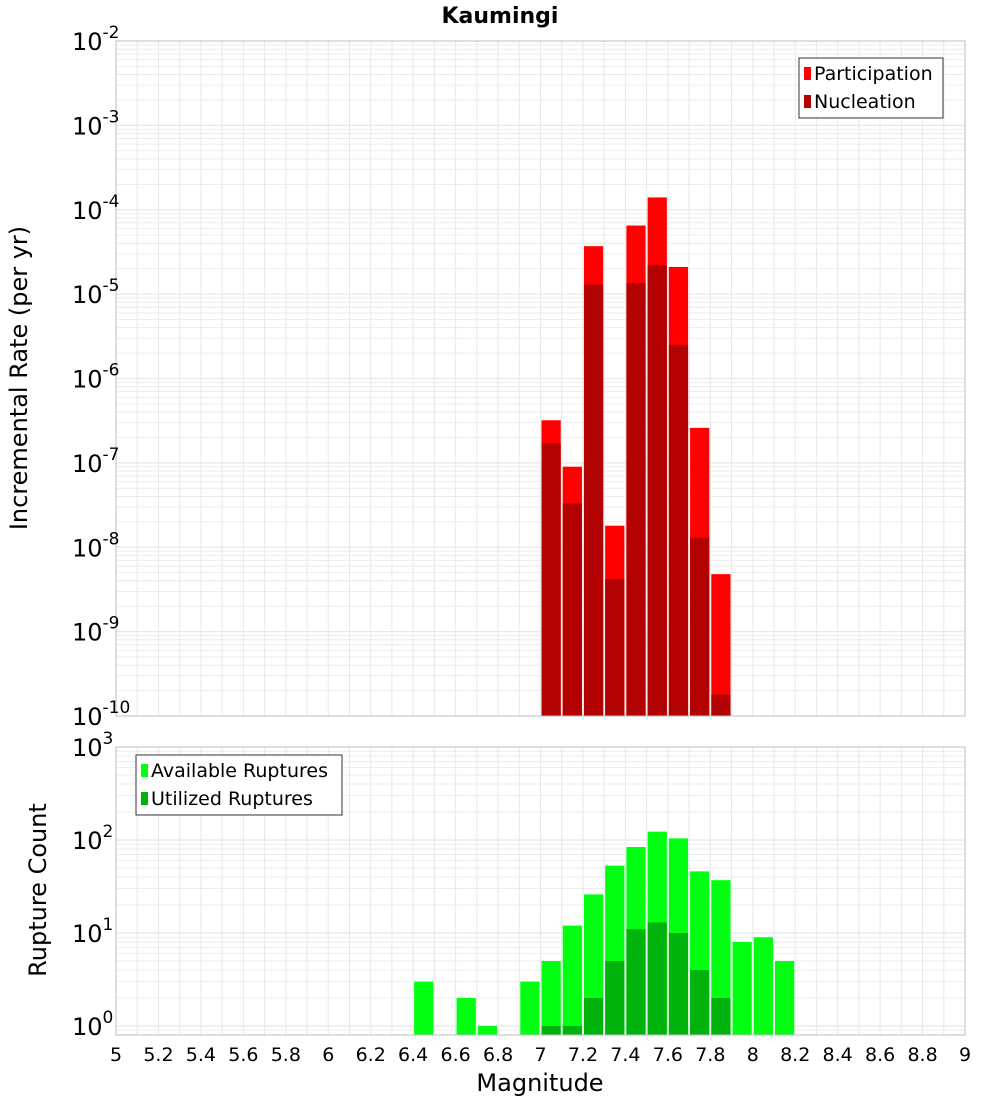 This screenshot has width=1000, height=1104. Describe the element at coordinates (92, 745) in the screenshot. I see `bottom-y-tick-label: 10³` at that location.